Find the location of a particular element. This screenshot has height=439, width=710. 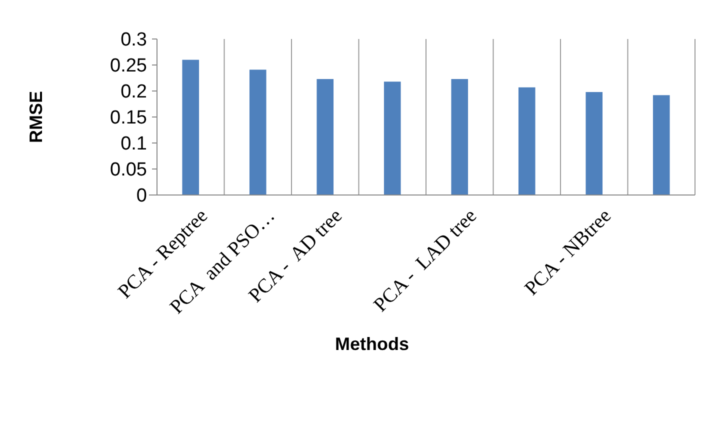

y-tick-label: 0 is located at coordinates (141, 196).